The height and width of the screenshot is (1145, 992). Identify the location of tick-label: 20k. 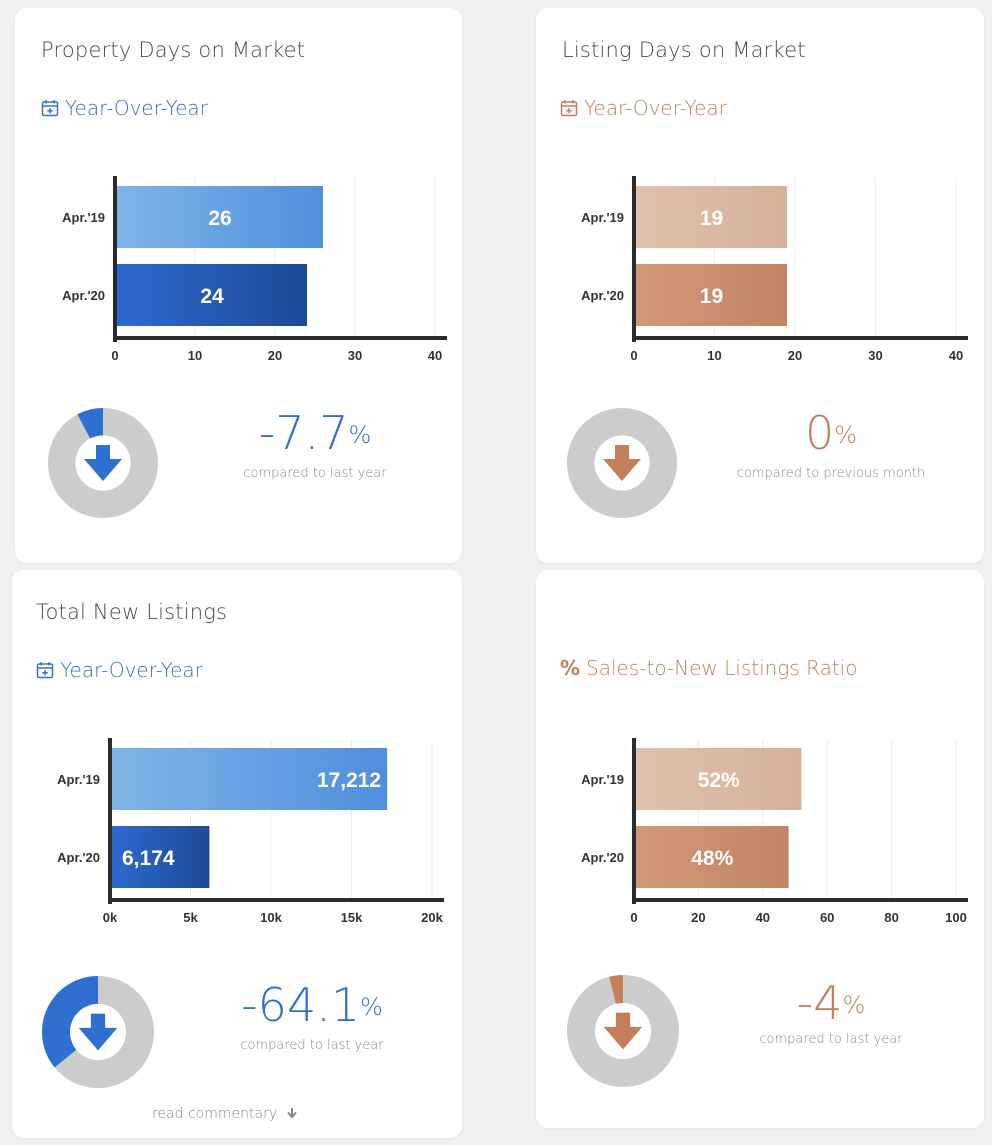
(432, 917).